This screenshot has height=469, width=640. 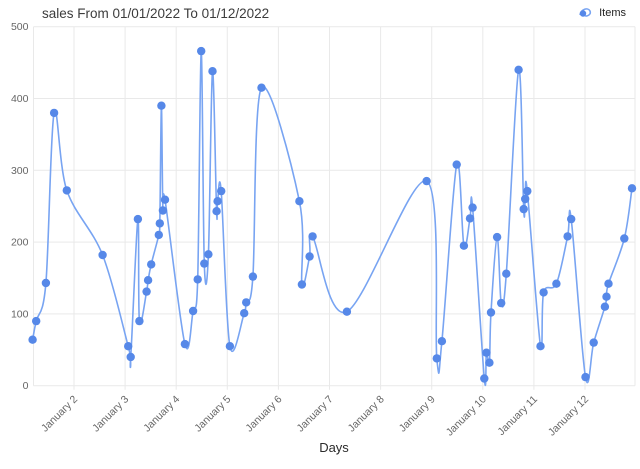 I want to click on x-tick-label: January 9, so click(x=417, y=413).